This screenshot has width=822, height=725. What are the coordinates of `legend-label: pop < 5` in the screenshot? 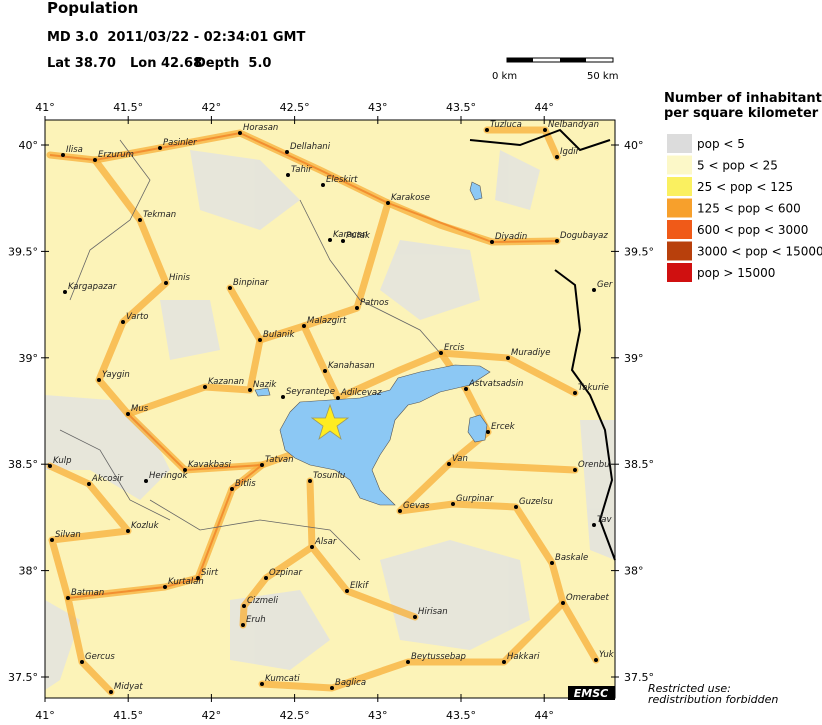 It's located at (721, 144).